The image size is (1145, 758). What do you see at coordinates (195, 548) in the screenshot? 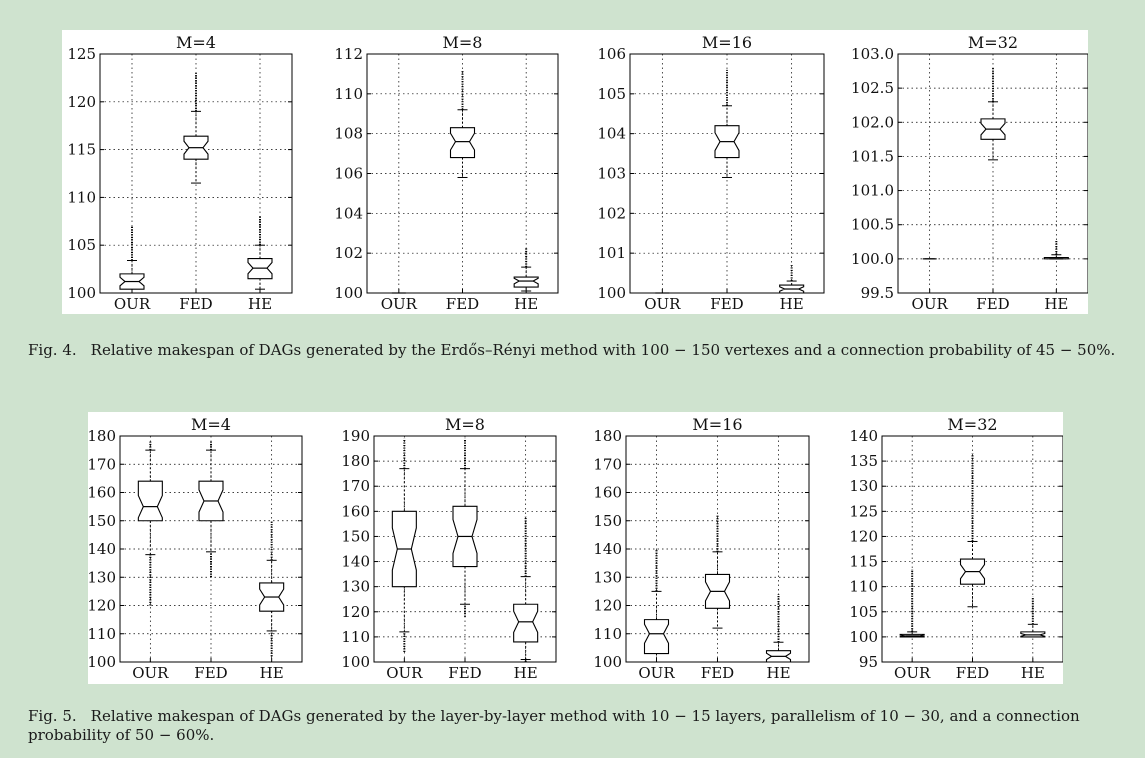
I see `boxplot-chart: M=4 100 110 120 130 140 150 160 170 180 OUR FED HE` at bounding box center [195, 548].